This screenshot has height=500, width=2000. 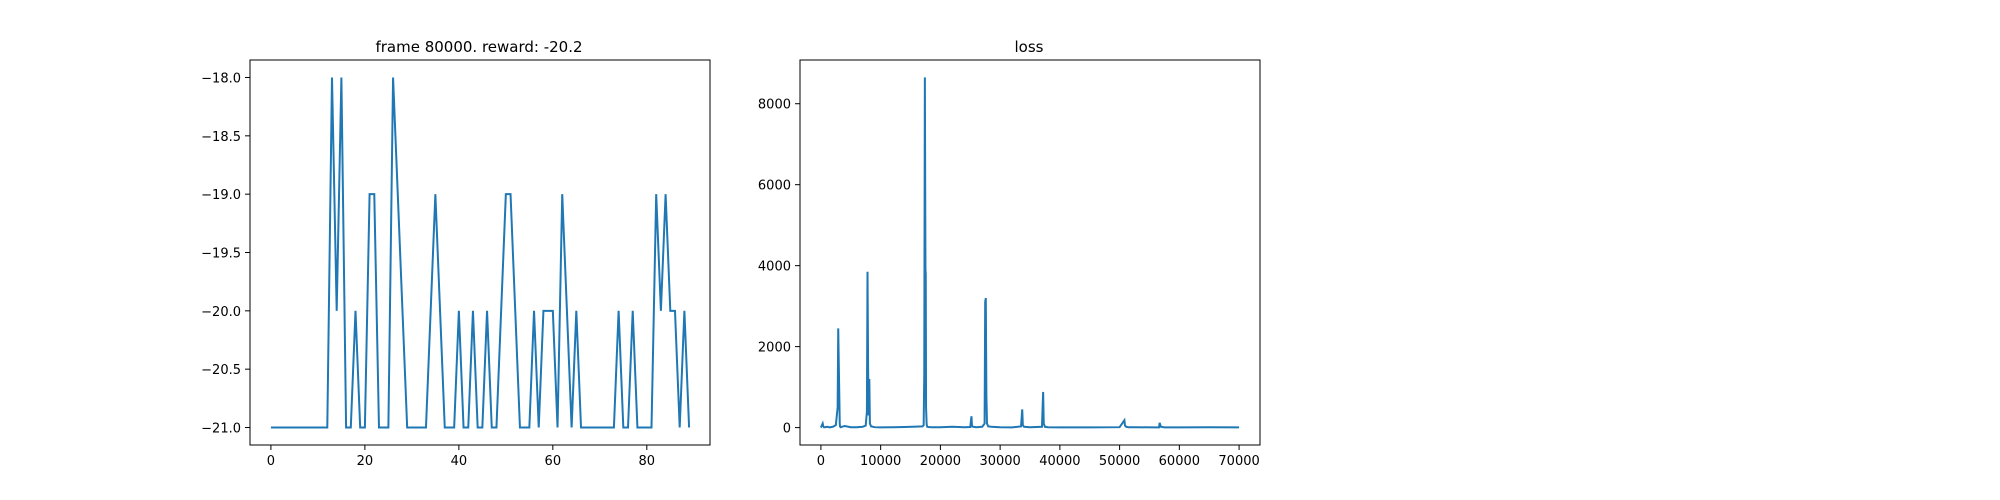 I want to click on loss-x-tick-label: 70000, so click(x=1238, y=461).